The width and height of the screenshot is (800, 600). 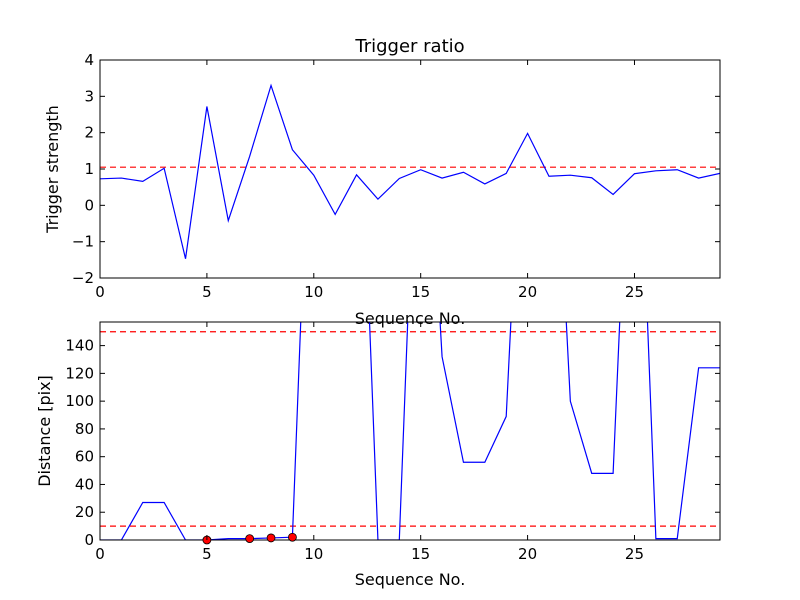 What do you see at coordinates (79, 373) in the screenshot?
I see `y-tick-label: 120` at bounding box center [79, 373].